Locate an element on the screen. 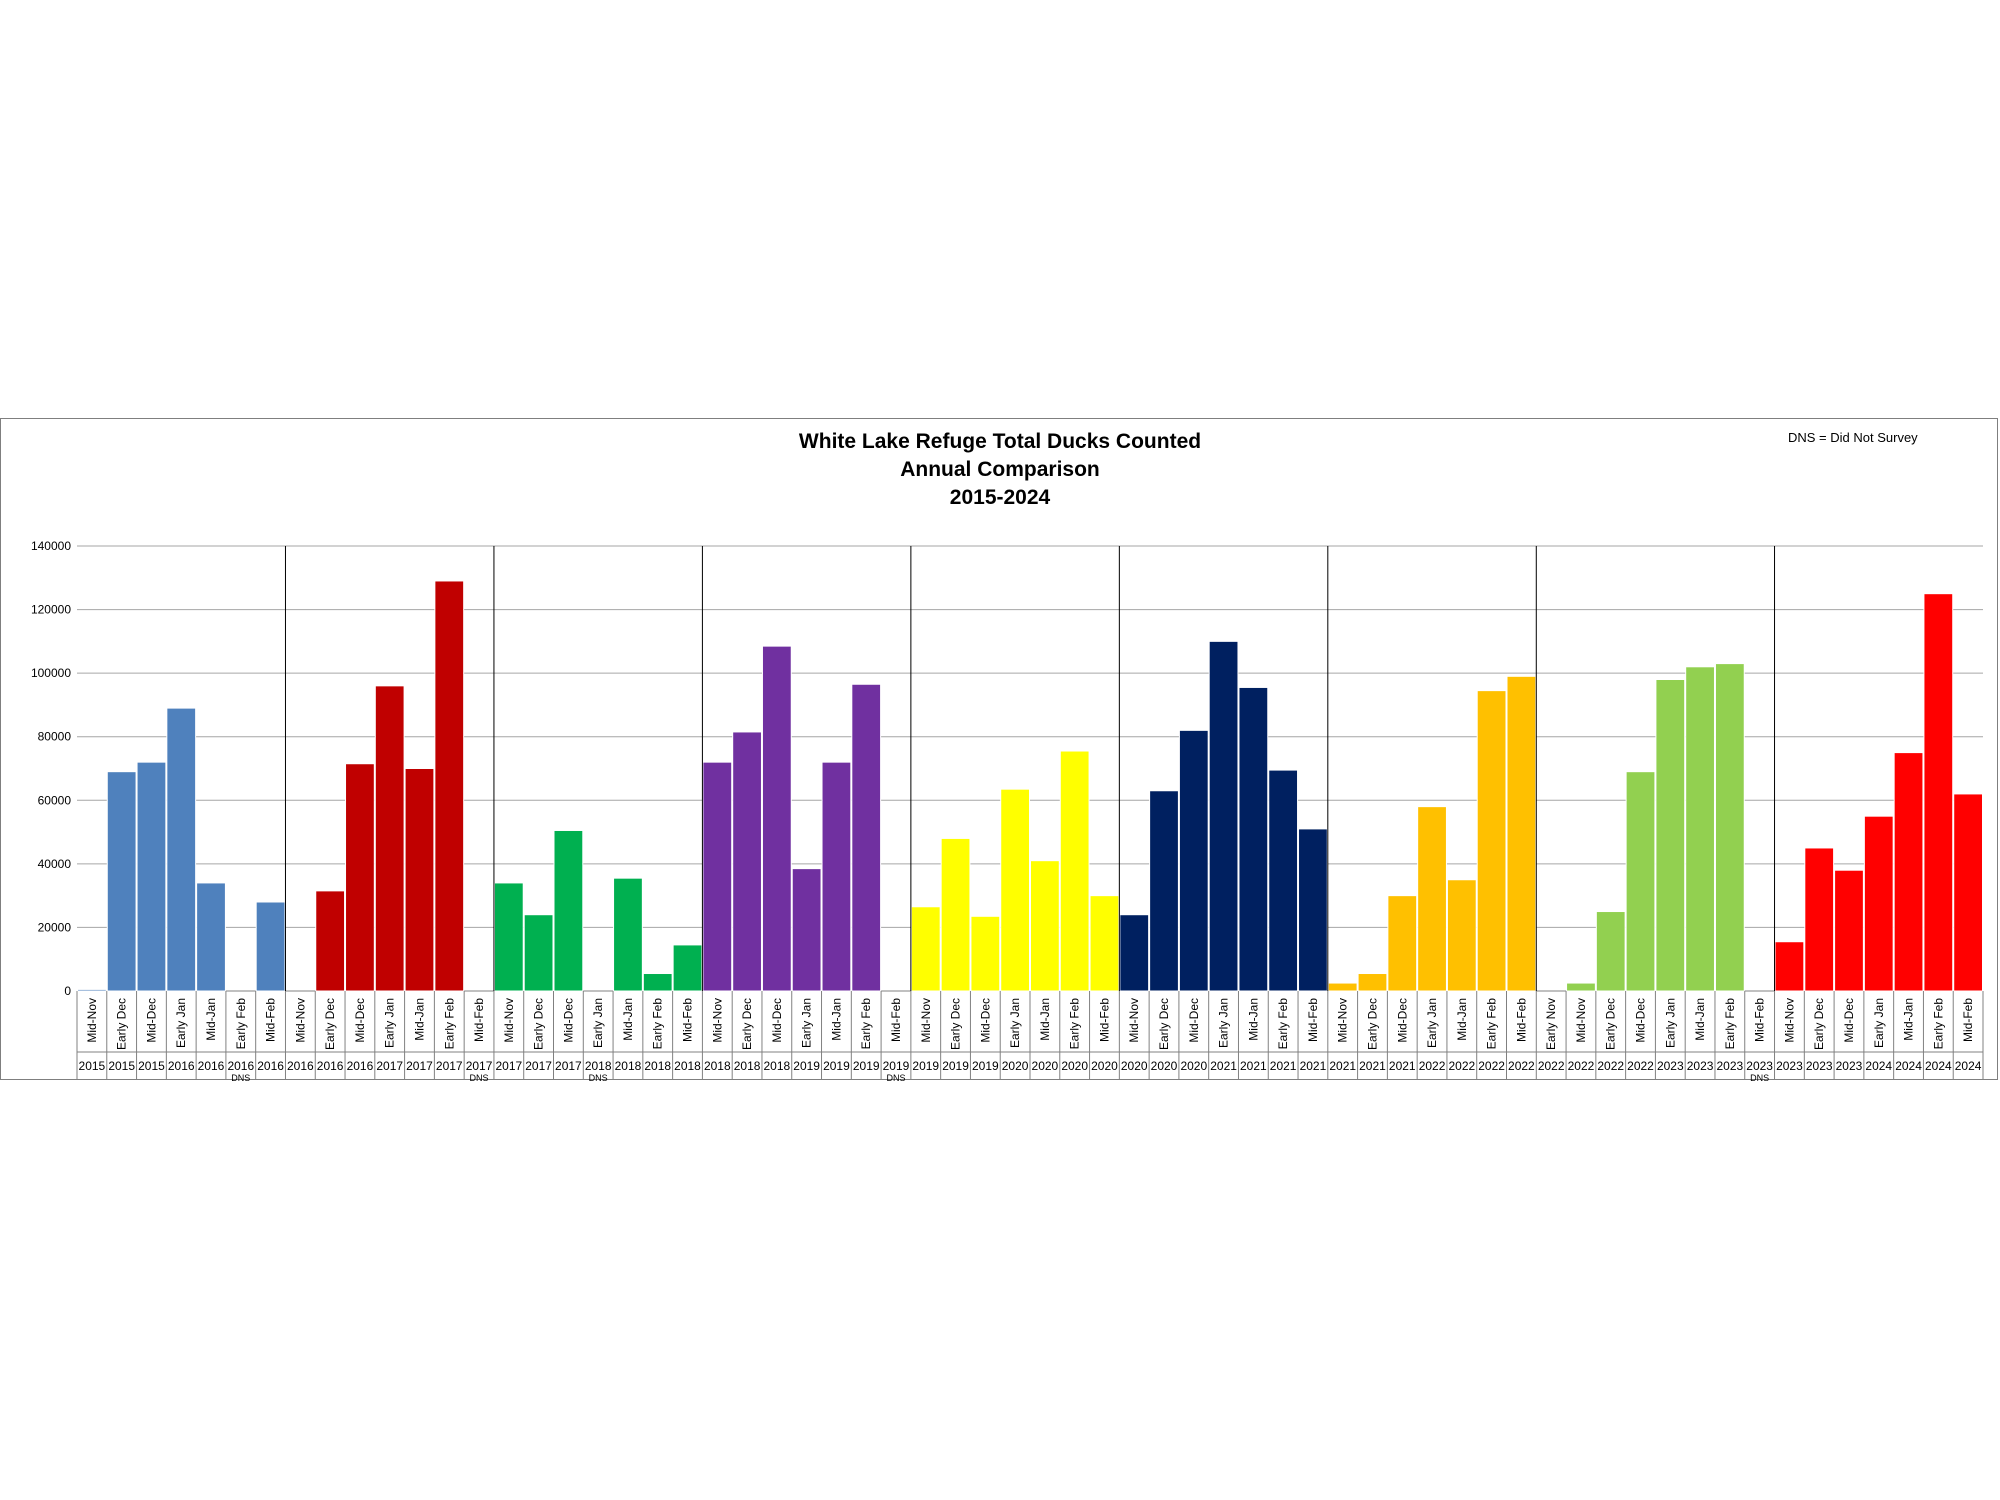 Image resolution: width=2000 pixels, height=1500 pixels. chart-title-line-2: Annual Comparison is located at coordinates (1000, 469).